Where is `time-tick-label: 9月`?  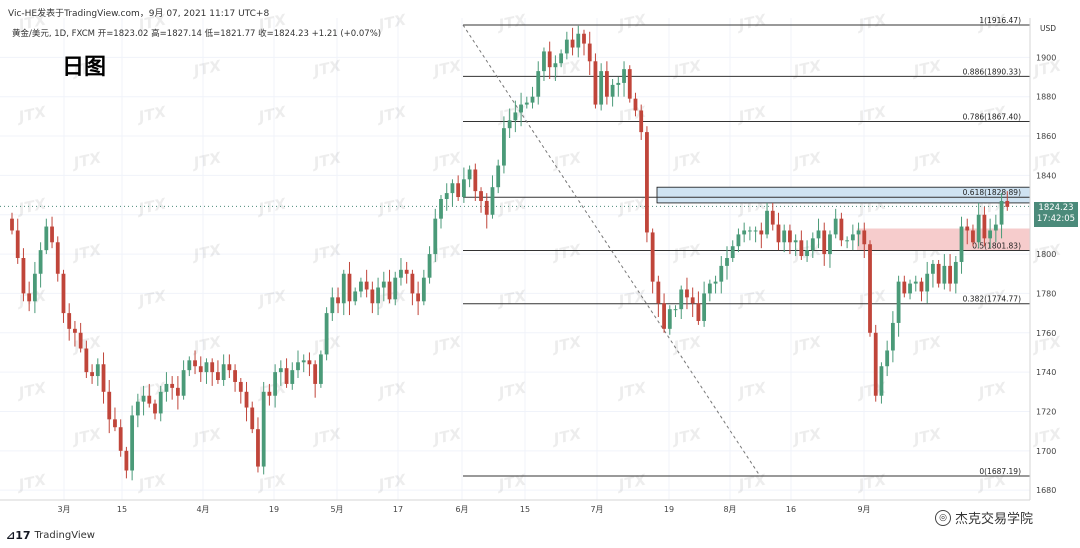 time-tick-label: 9月 is located at coordinates (863, 509).